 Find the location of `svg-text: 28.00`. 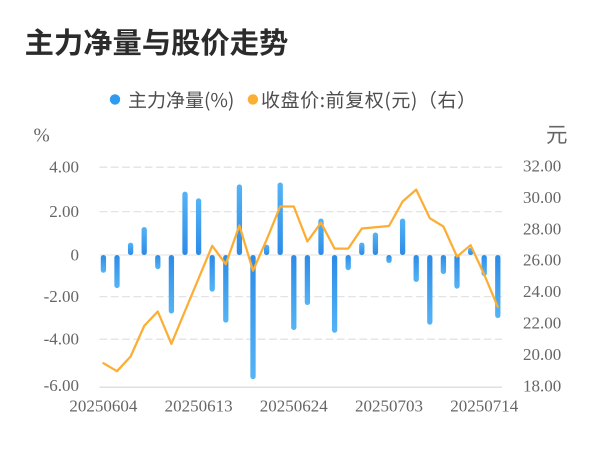

svg-text: 28.00 is located at coordinates (542, 228).